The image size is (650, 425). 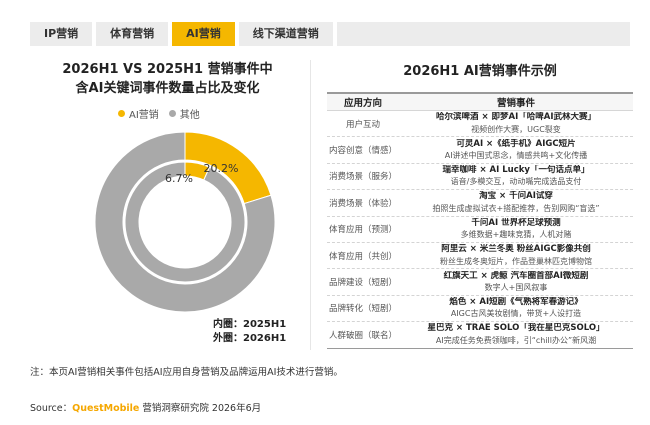 What do you see at coordinates (516, 129) in the screenshot?
I see `event-description: 视频创作大赛，UGC裂变` at bounding box center [516, 129].